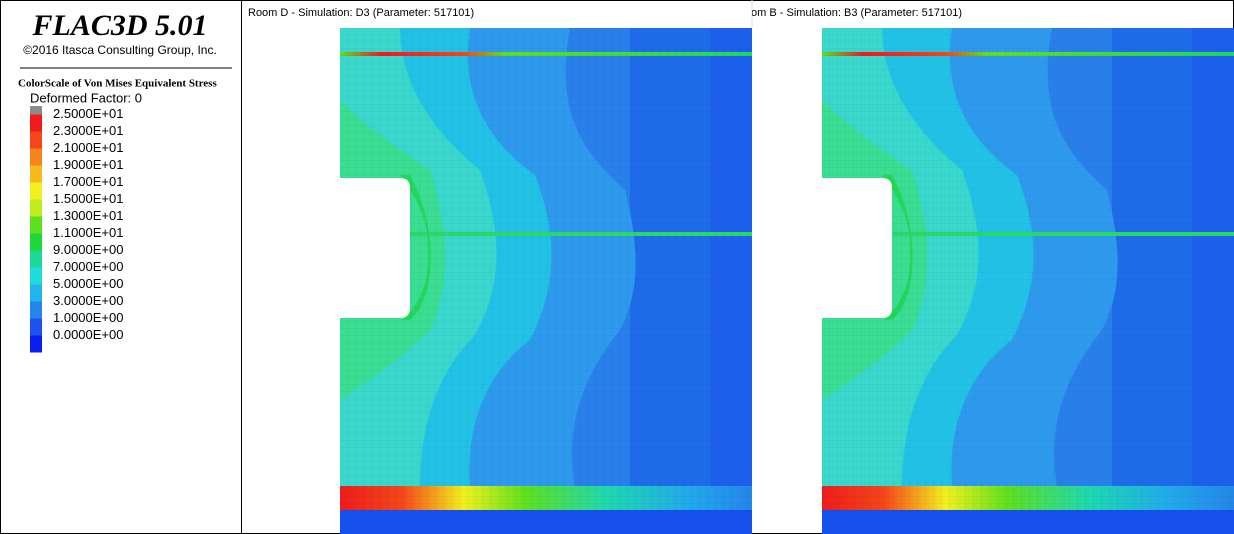  Describe the element at coordinates (88, 130) in the screenshot. I see `legend-label: 2.3000E+01` at that location.